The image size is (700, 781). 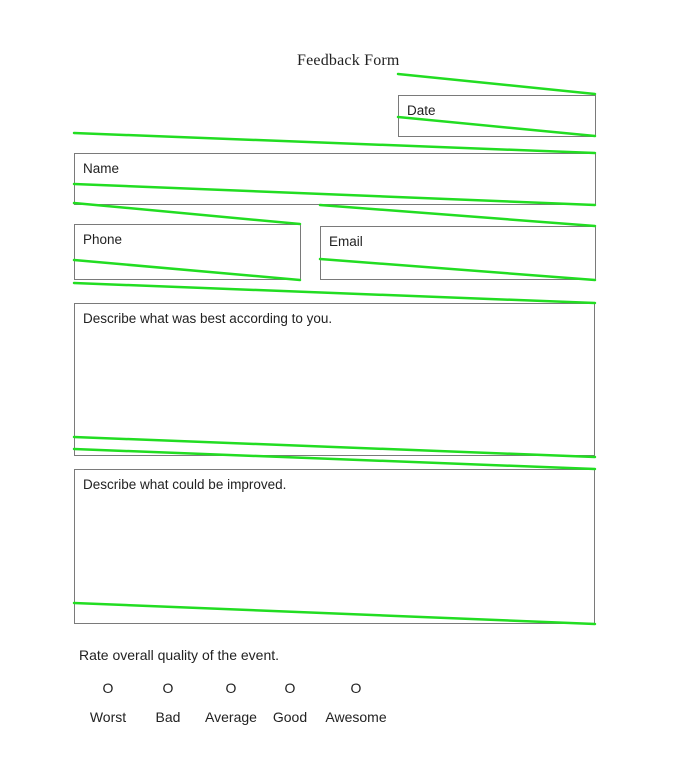 What do you see at coordinates (290, 717) in the screenshot?
I see `rating-label-good: Good` at bounding box center [290, 717].